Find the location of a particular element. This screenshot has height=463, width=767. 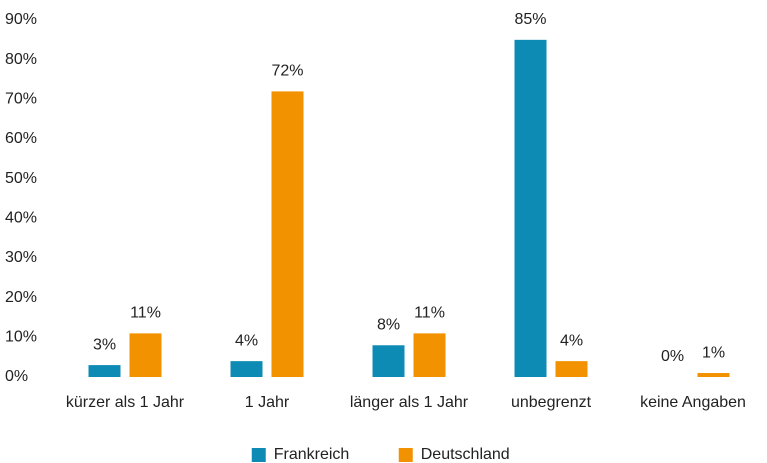

x-tick-label: kürzer als 1 Jahr is located at coordinates (125, 402).